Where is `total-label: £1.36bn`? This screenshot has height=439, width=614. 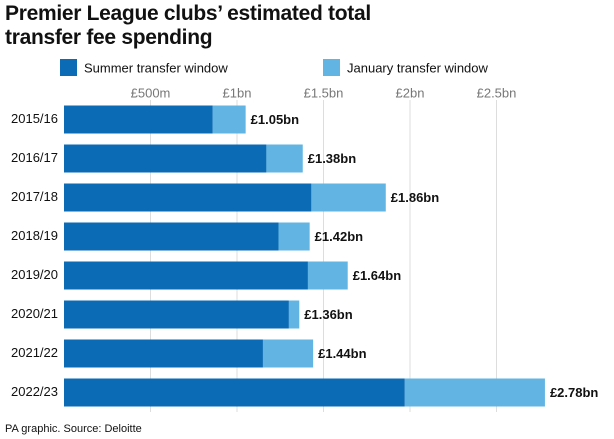 total-label: £1.36bn is located at coordinates (328, 314).